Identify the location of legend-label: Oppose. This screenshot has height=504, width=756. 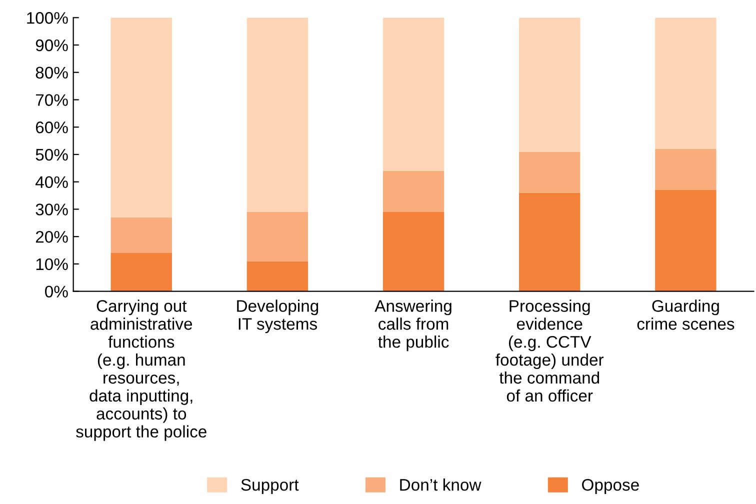
(610, 486).